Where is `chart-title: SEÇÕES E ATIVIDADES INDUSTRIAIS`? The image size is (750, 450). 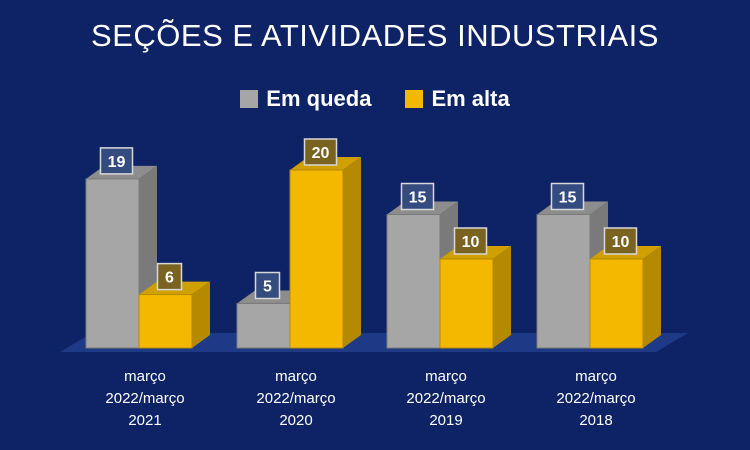
chart-title: SEÇÕES E ATIVIDADES INDUSTRIAIS is located at coordinates (375, 35).